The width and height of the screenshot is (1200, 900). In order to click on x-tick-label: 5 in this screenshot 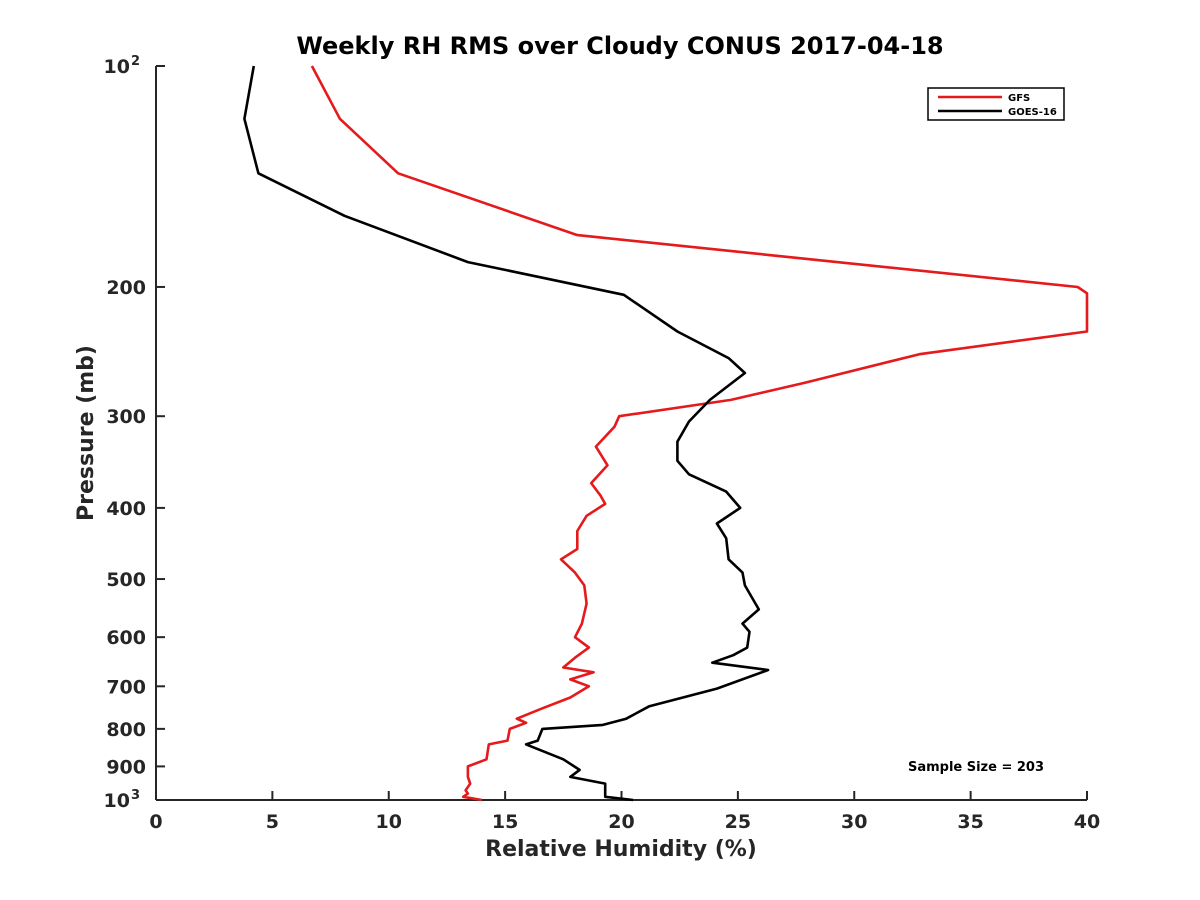, I will do `click(272, 822)`.